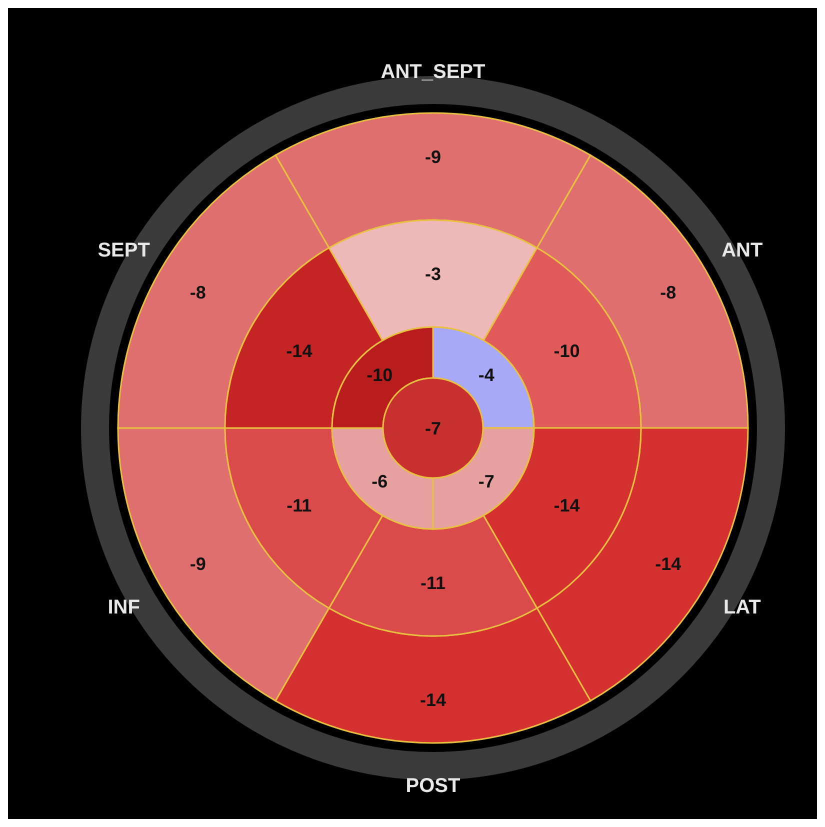  Describe the element at coordinates (486, 374) in the screenshot. I see `data-label: -4` at that location.